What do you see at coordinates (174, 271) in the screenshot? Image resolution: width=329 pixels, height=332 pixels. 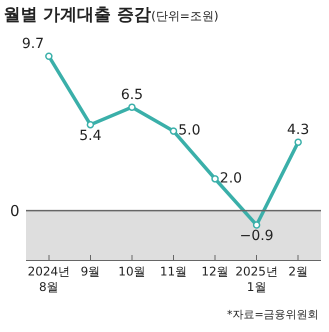 I see `x-tick-label: 11월` at bounding box center [174, 271].